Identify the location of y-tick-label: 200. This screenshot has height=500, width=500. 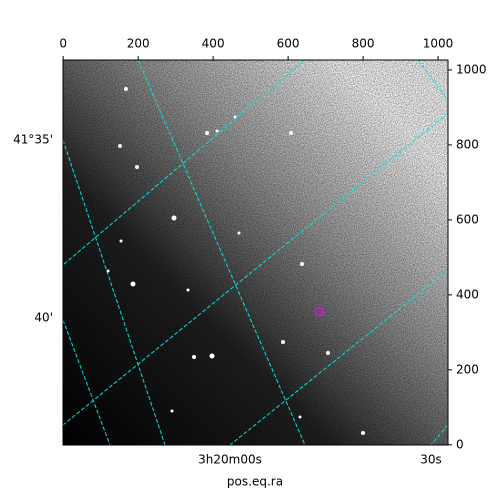
(467, 369).